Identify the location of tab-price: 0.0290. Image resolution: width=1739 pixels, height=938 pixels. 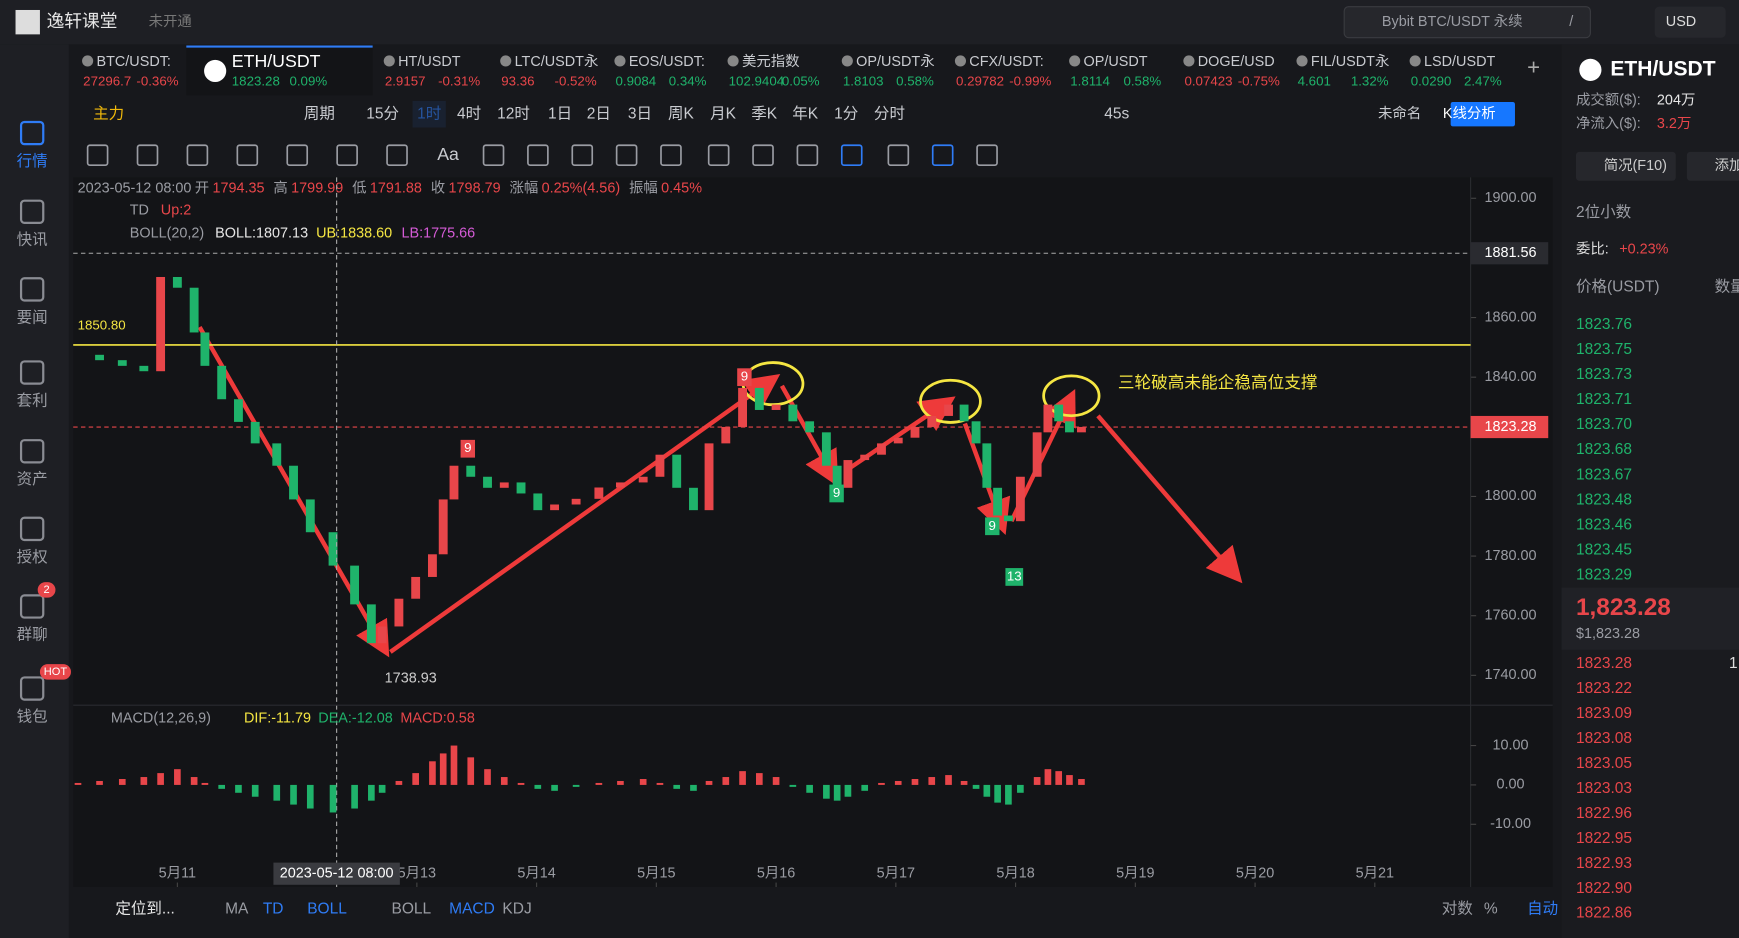
(1431, 81).